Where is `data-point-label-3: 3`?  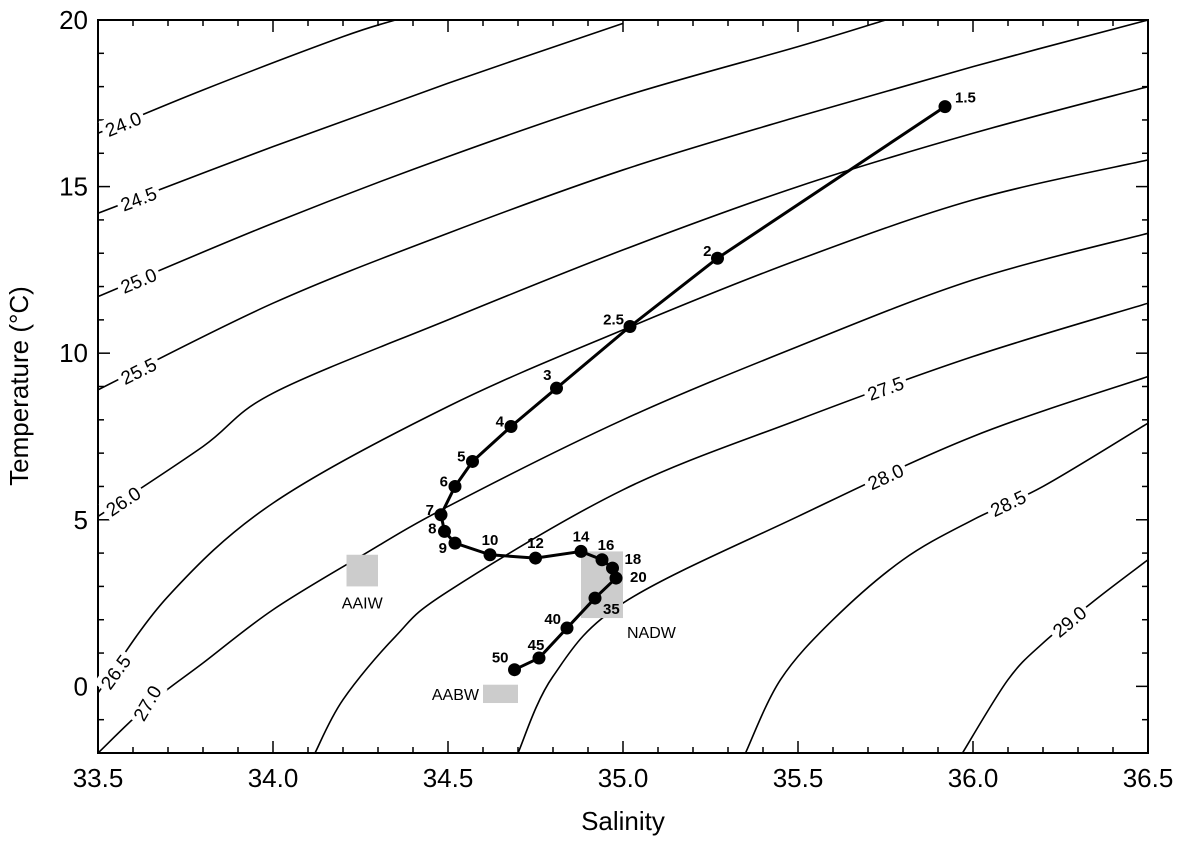
data-point-label-3: 3 is located at coordinates (547, 375).